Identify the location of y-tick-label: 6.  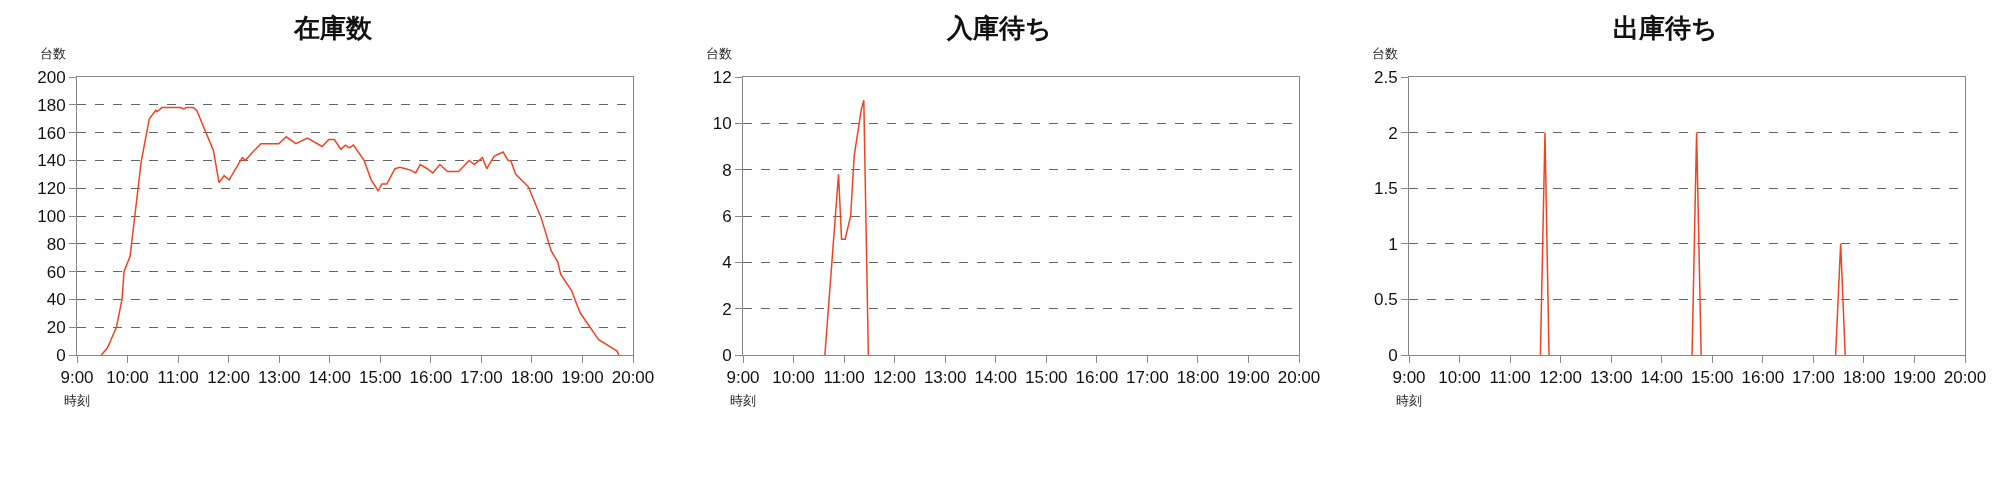
(727, 216).